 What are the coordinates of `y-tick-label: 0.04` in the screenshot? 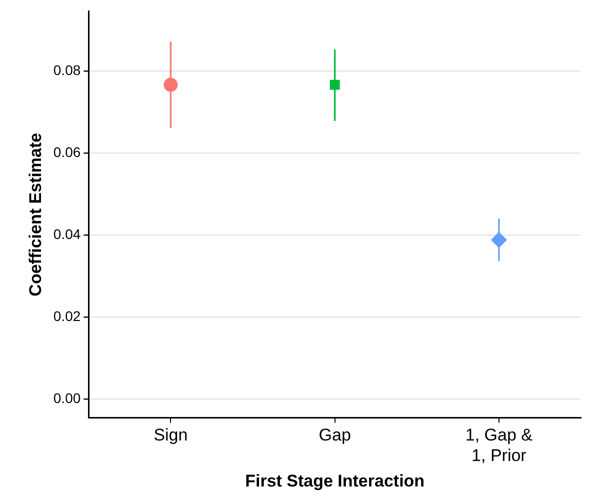 It's located at (67, 234).